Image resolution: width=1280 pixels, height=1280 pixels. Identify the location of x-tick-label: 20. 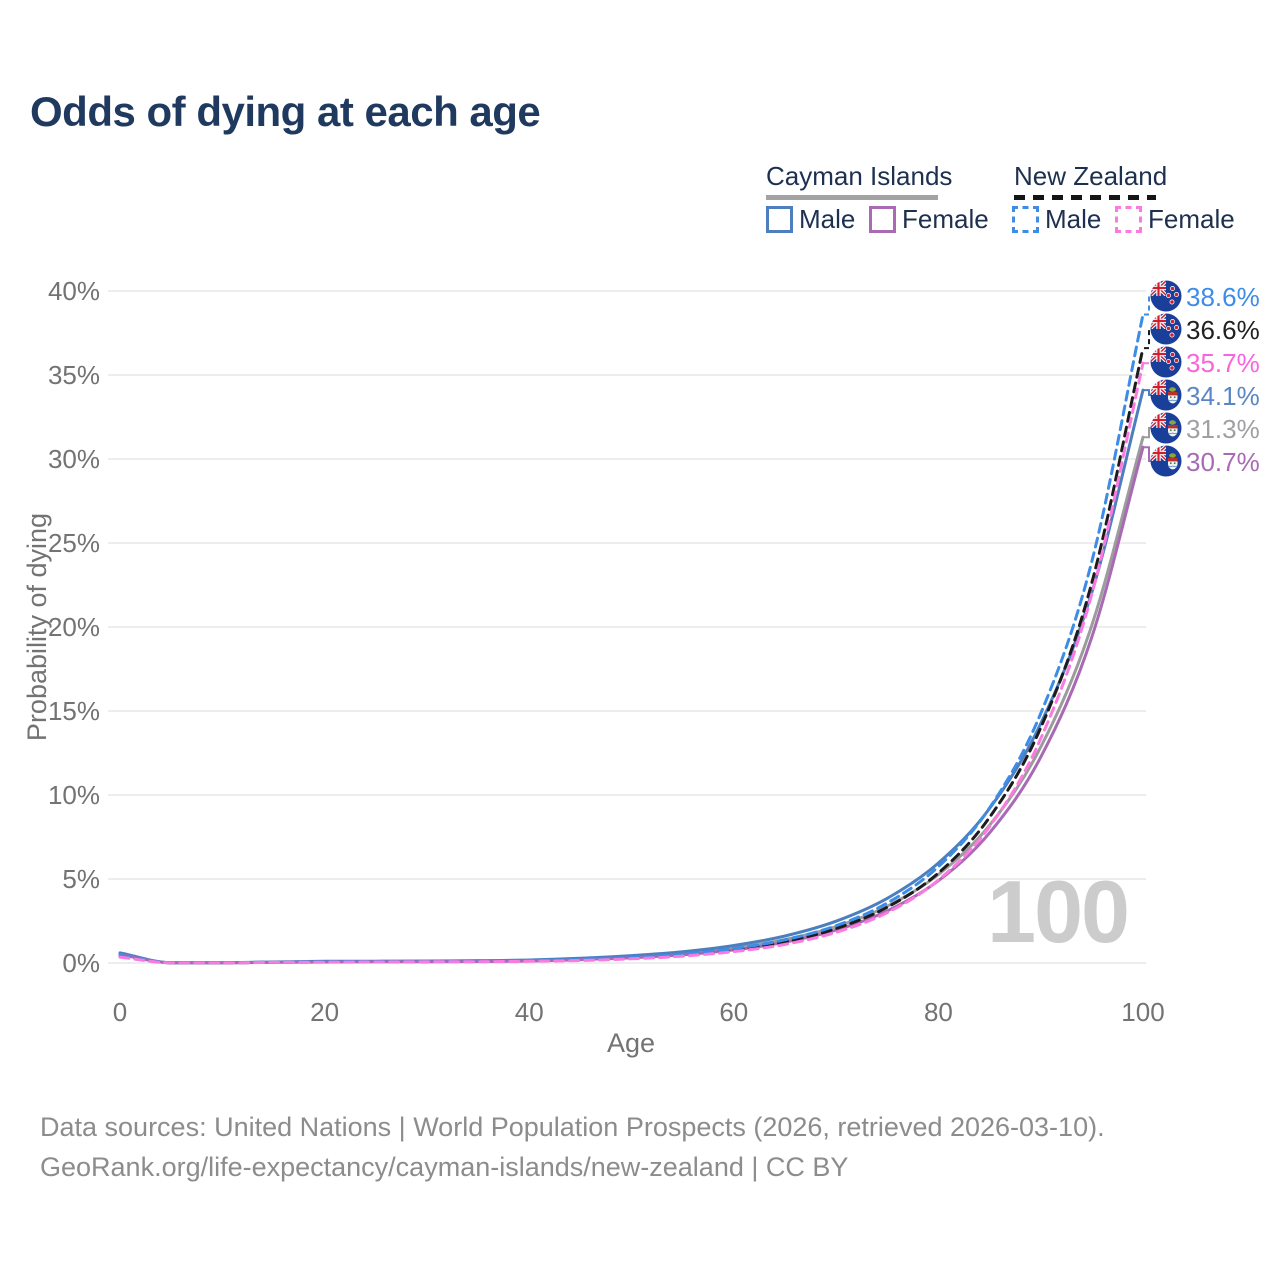
(324, 1012).